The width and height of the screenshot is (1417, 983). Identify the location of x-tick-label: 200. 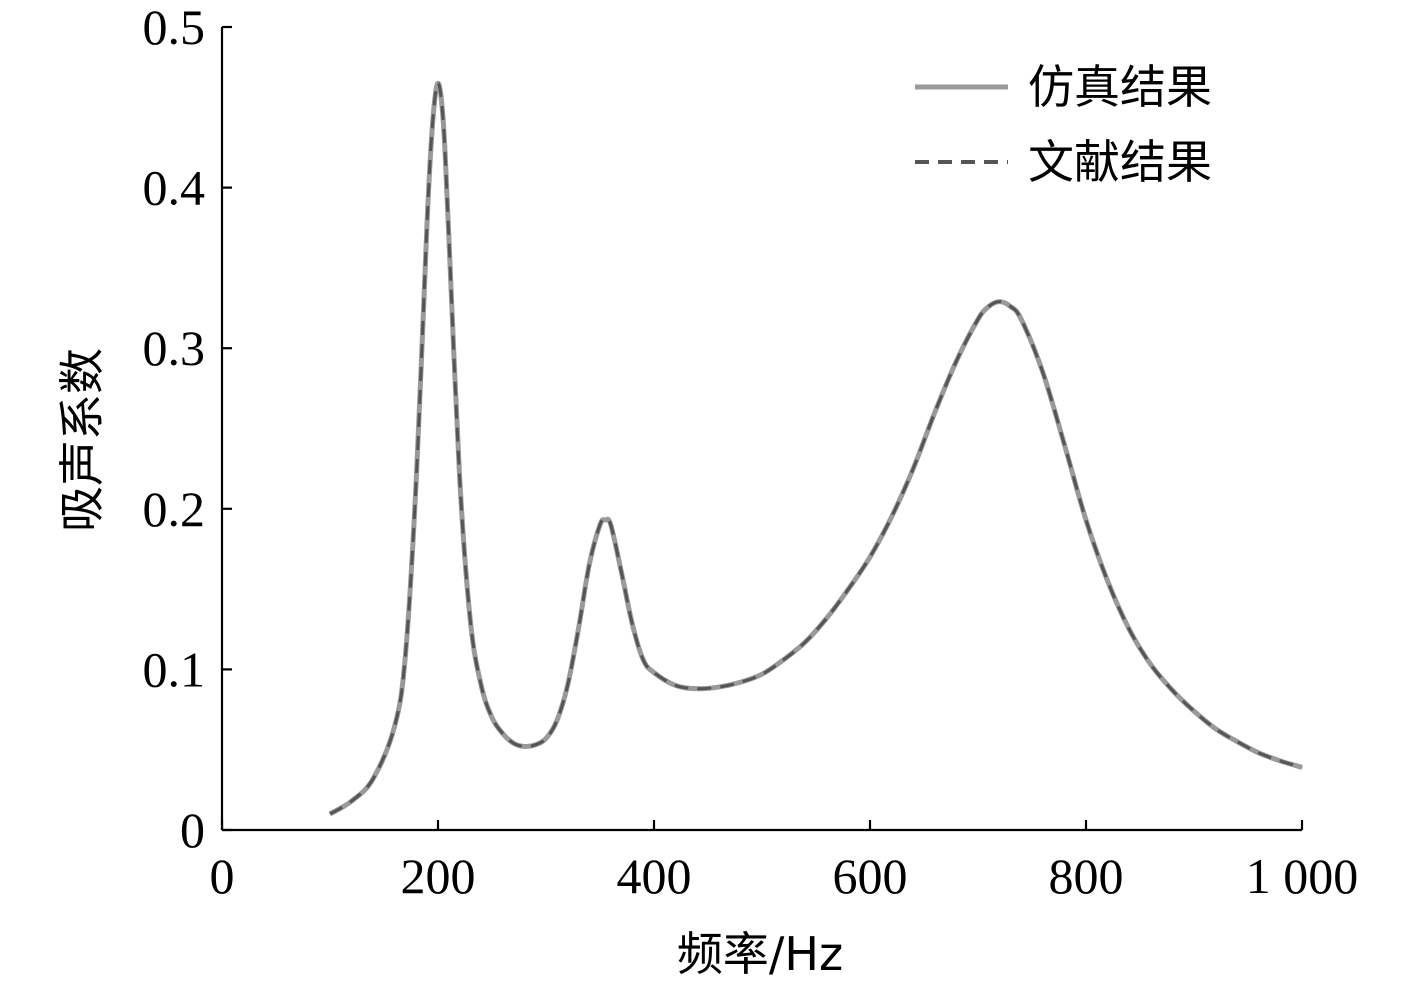
(438, 876).